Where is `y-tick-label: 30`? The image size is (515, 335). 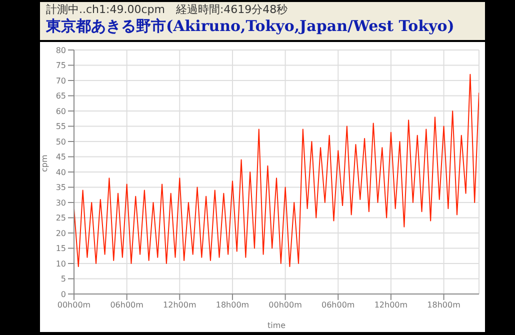
y-tick-label: 30 is located at coordinates (61, 203).